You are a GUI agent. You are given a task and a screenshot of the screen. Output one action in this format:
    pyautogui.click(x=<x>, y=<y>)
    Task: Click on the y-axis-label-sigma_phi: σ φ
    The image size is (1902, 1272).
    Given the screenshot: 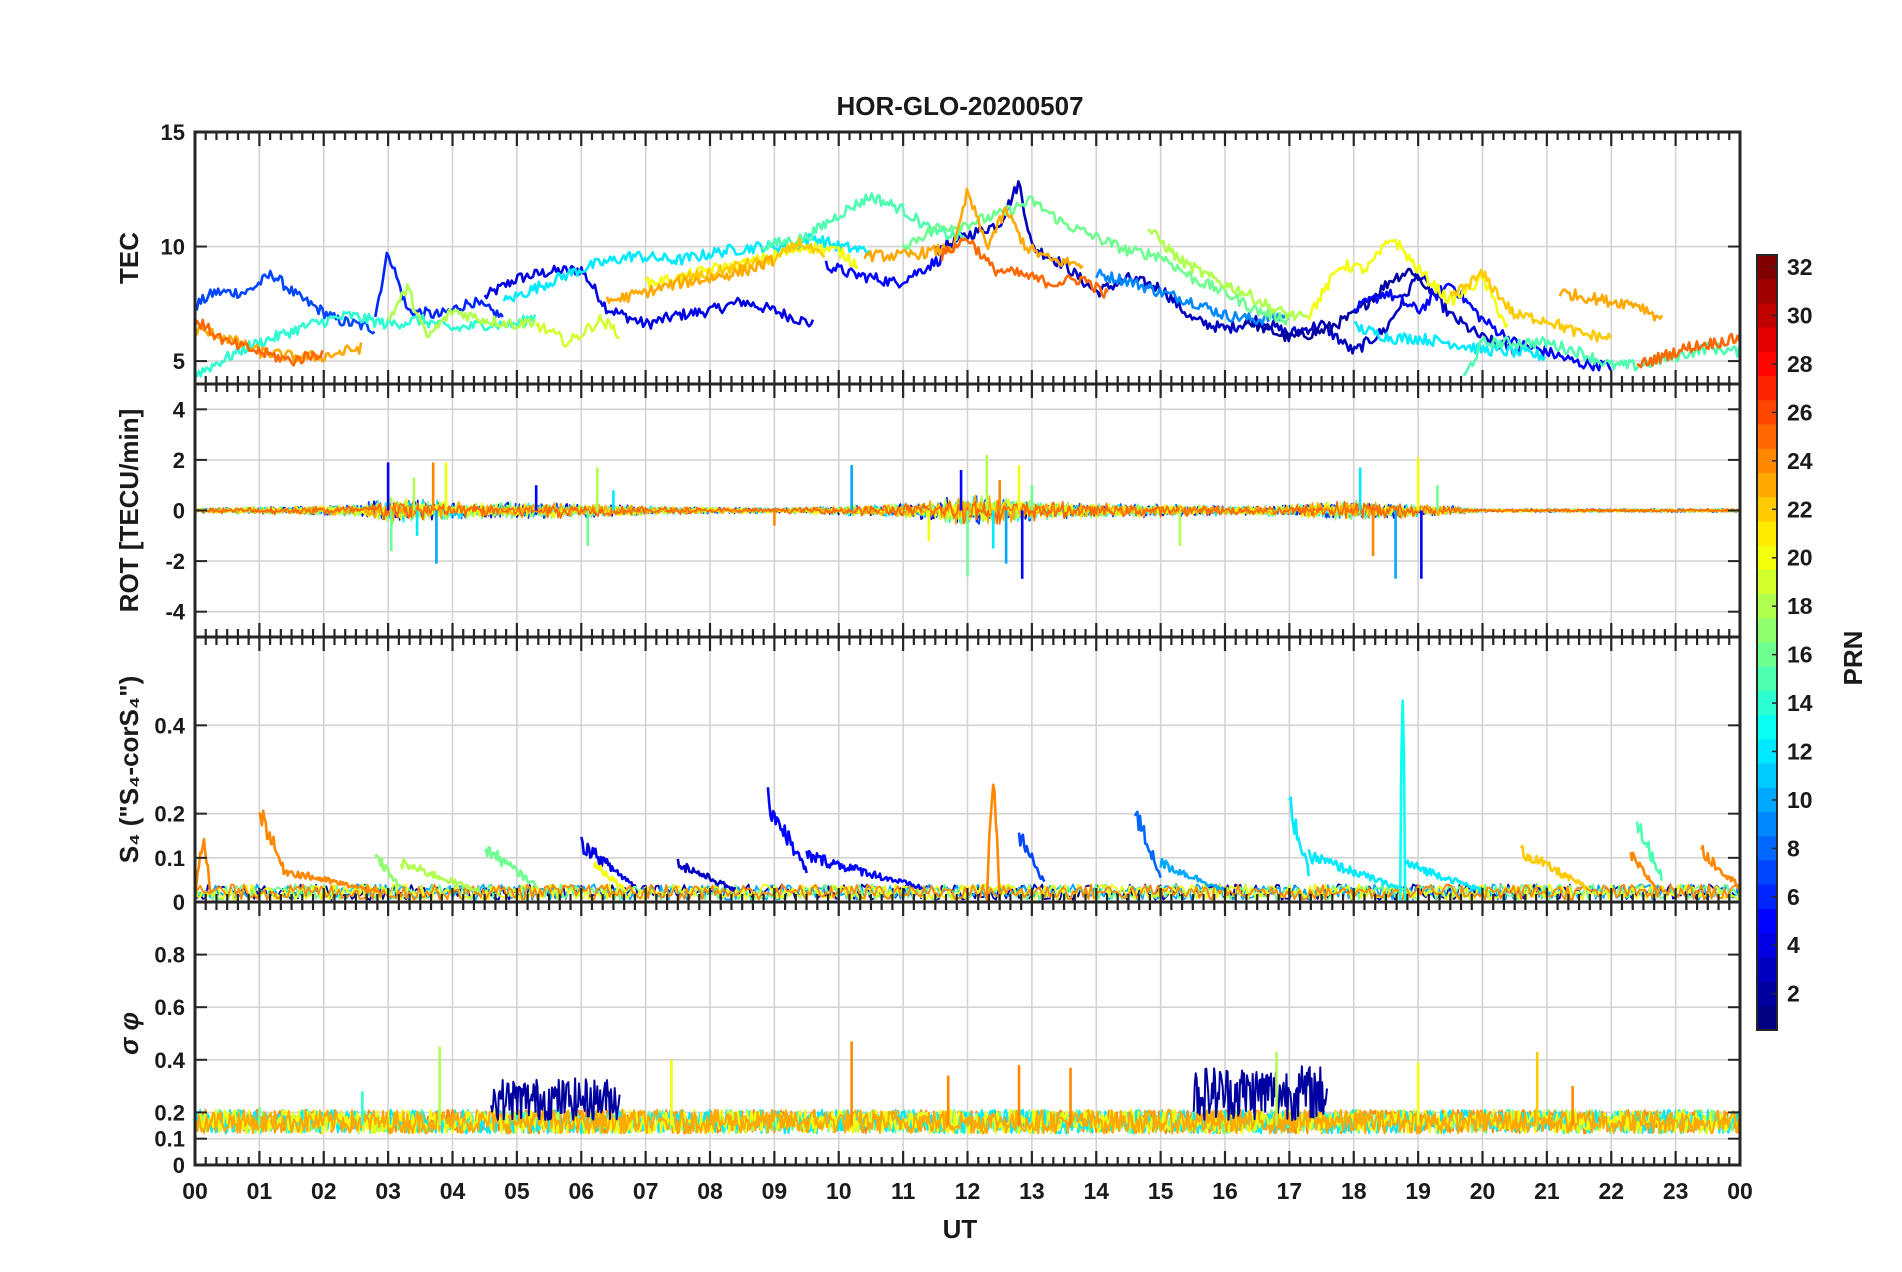 What is the action you would take?
    pyautogui.click(x=129, y=1033)
    